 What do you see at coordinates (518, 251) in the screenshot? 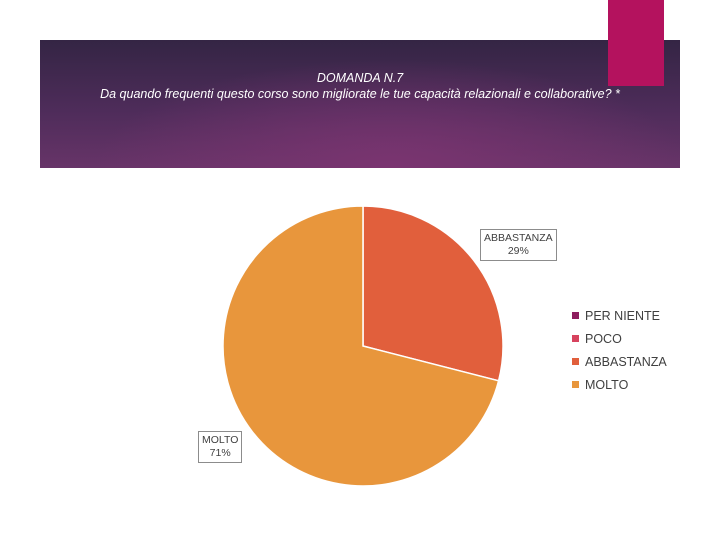
I see `data-label-abbastanza-value: 29%` at bounding box center [518, 251].